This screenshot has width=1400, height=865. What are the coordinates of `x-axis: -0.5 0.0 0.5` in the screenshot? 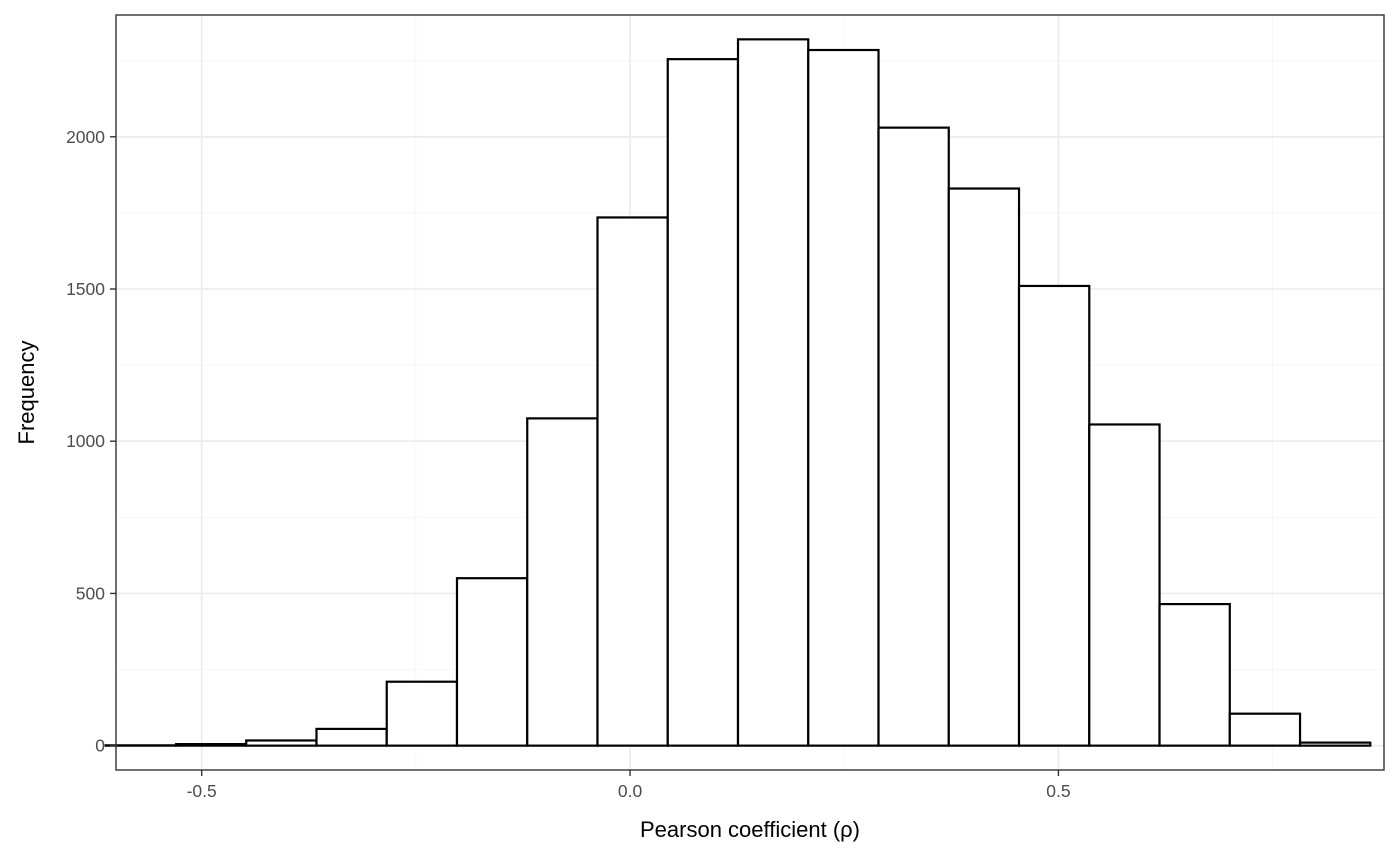 It's located at (629, 785).